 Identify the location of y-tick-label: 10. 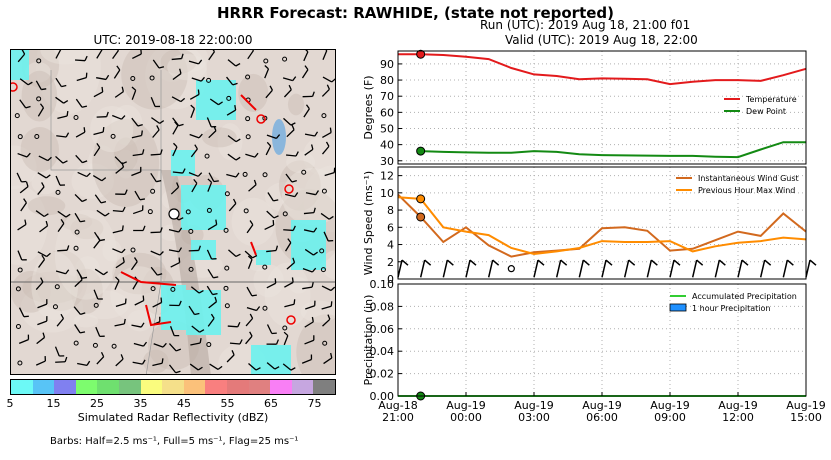
(387, 193).